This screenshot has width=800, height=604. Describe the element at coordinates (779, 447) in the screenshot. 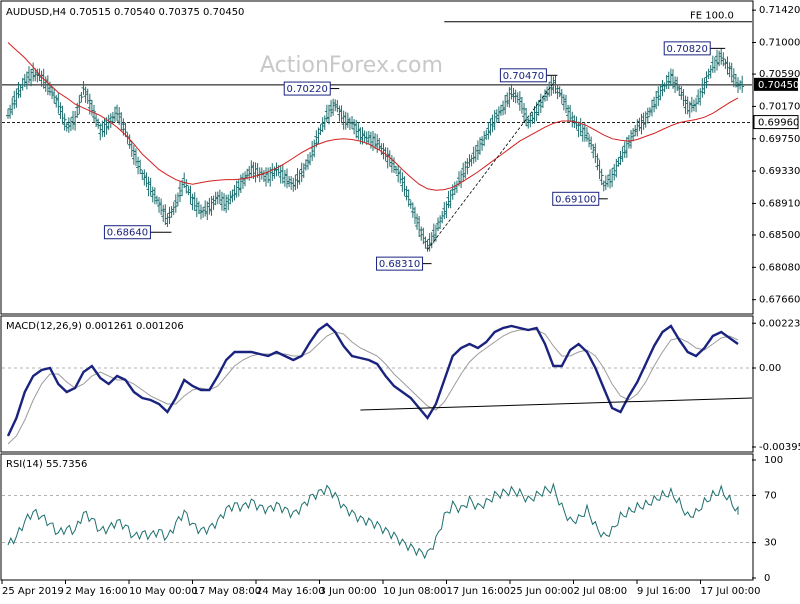

I see `macd-tick-label: -0.00395` at that location.